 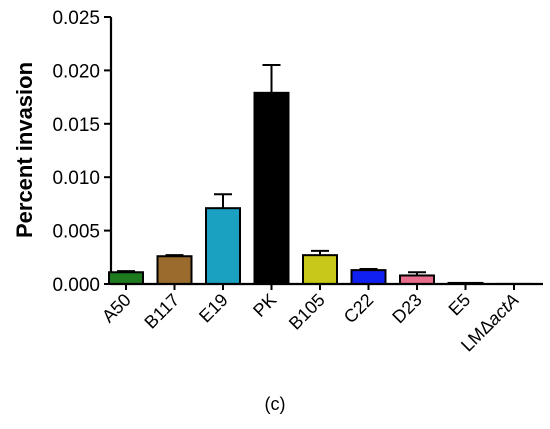 I want to click on y-tick-label: 0.025, so click(x=76, y=18).